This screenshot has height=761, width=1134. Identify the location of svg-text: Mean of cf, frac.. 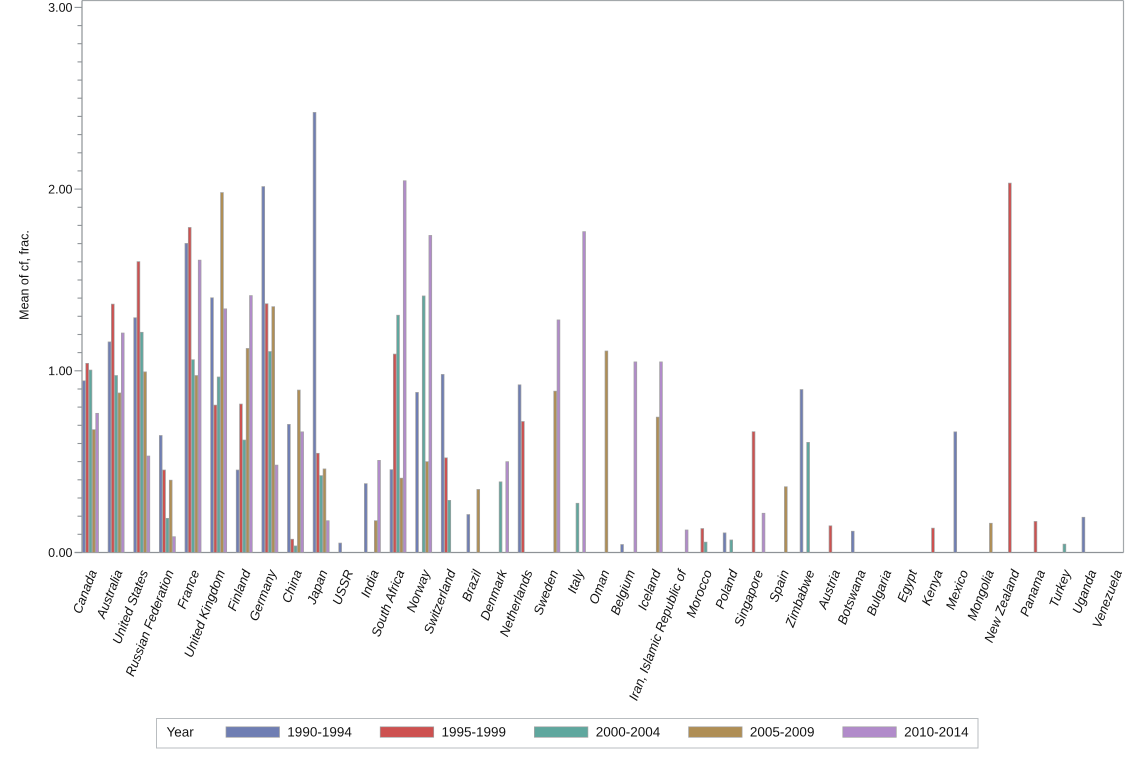
(25, 275).